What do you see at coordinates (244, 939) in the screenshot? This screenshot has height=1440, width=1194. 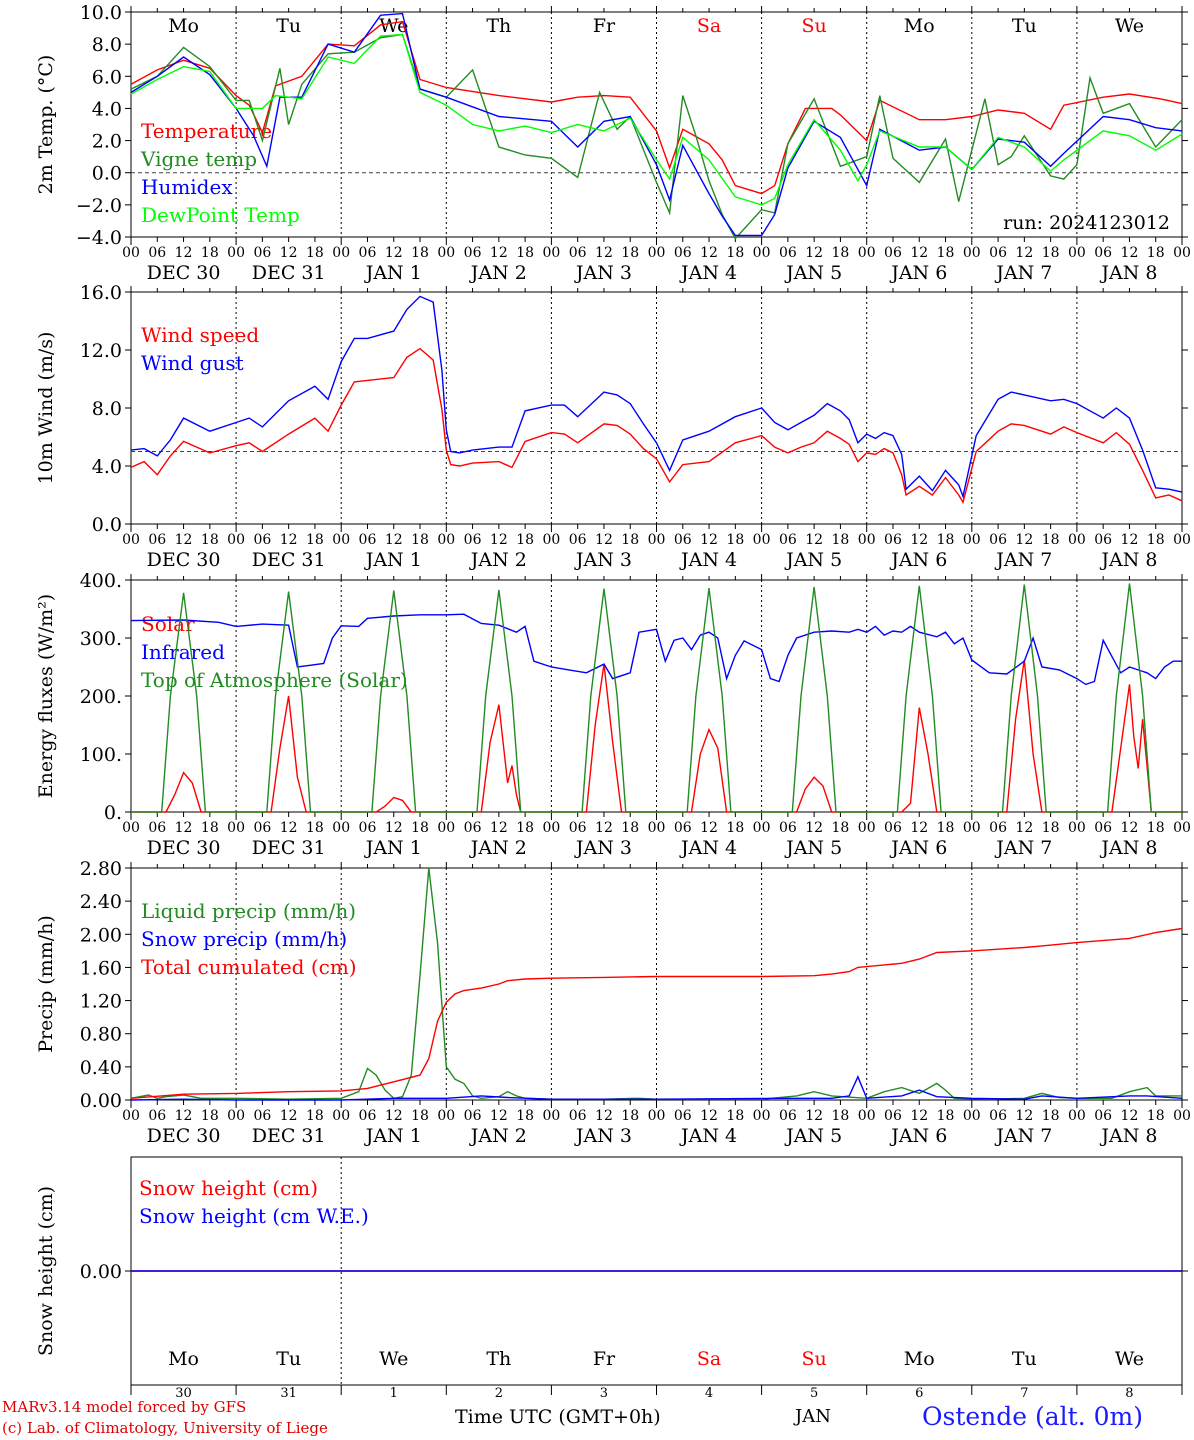 I see `precip-legend-entry: Snow precip (mm/h)` at bounding box center [244, 939].